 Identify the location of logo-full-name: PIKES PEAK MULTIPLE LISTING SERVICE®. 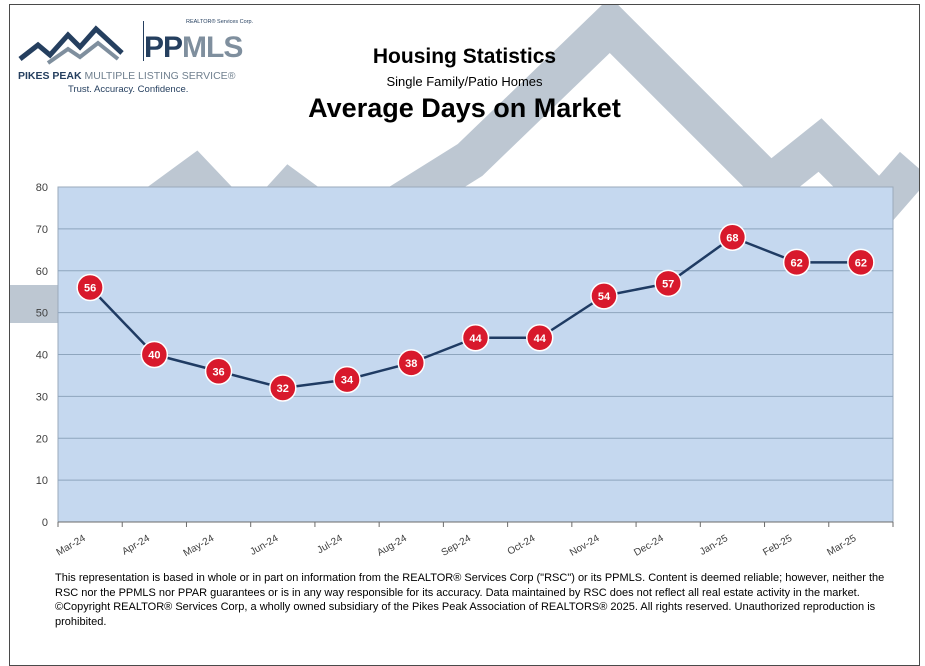
(127, 76).